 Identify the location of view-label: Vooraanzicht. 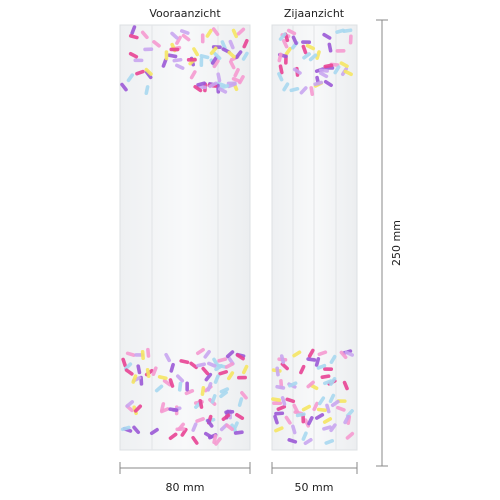
(185, 13).